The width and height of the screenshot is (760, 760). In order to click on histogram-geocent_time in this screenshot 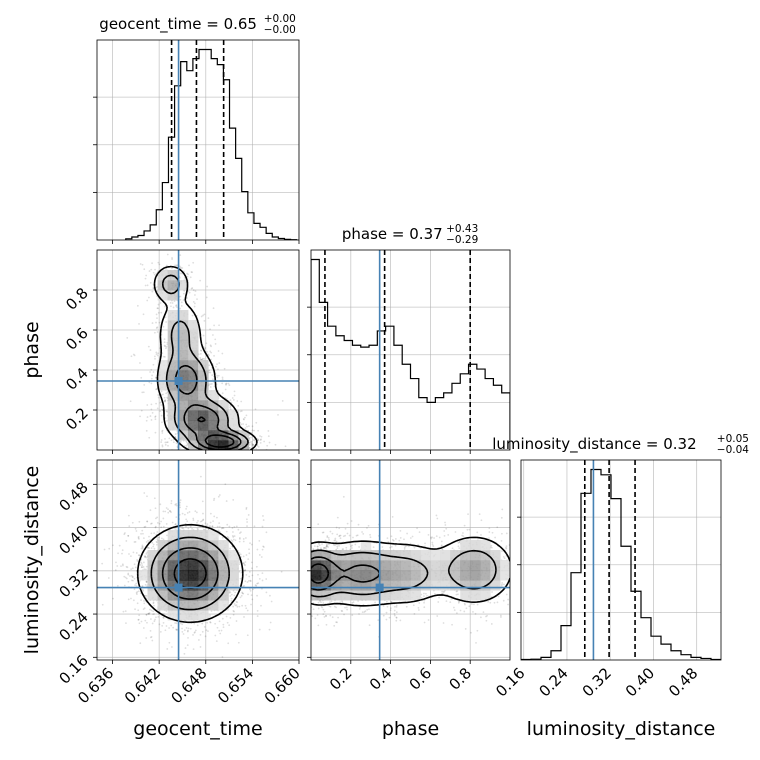, I will do `click(211, 140)`.